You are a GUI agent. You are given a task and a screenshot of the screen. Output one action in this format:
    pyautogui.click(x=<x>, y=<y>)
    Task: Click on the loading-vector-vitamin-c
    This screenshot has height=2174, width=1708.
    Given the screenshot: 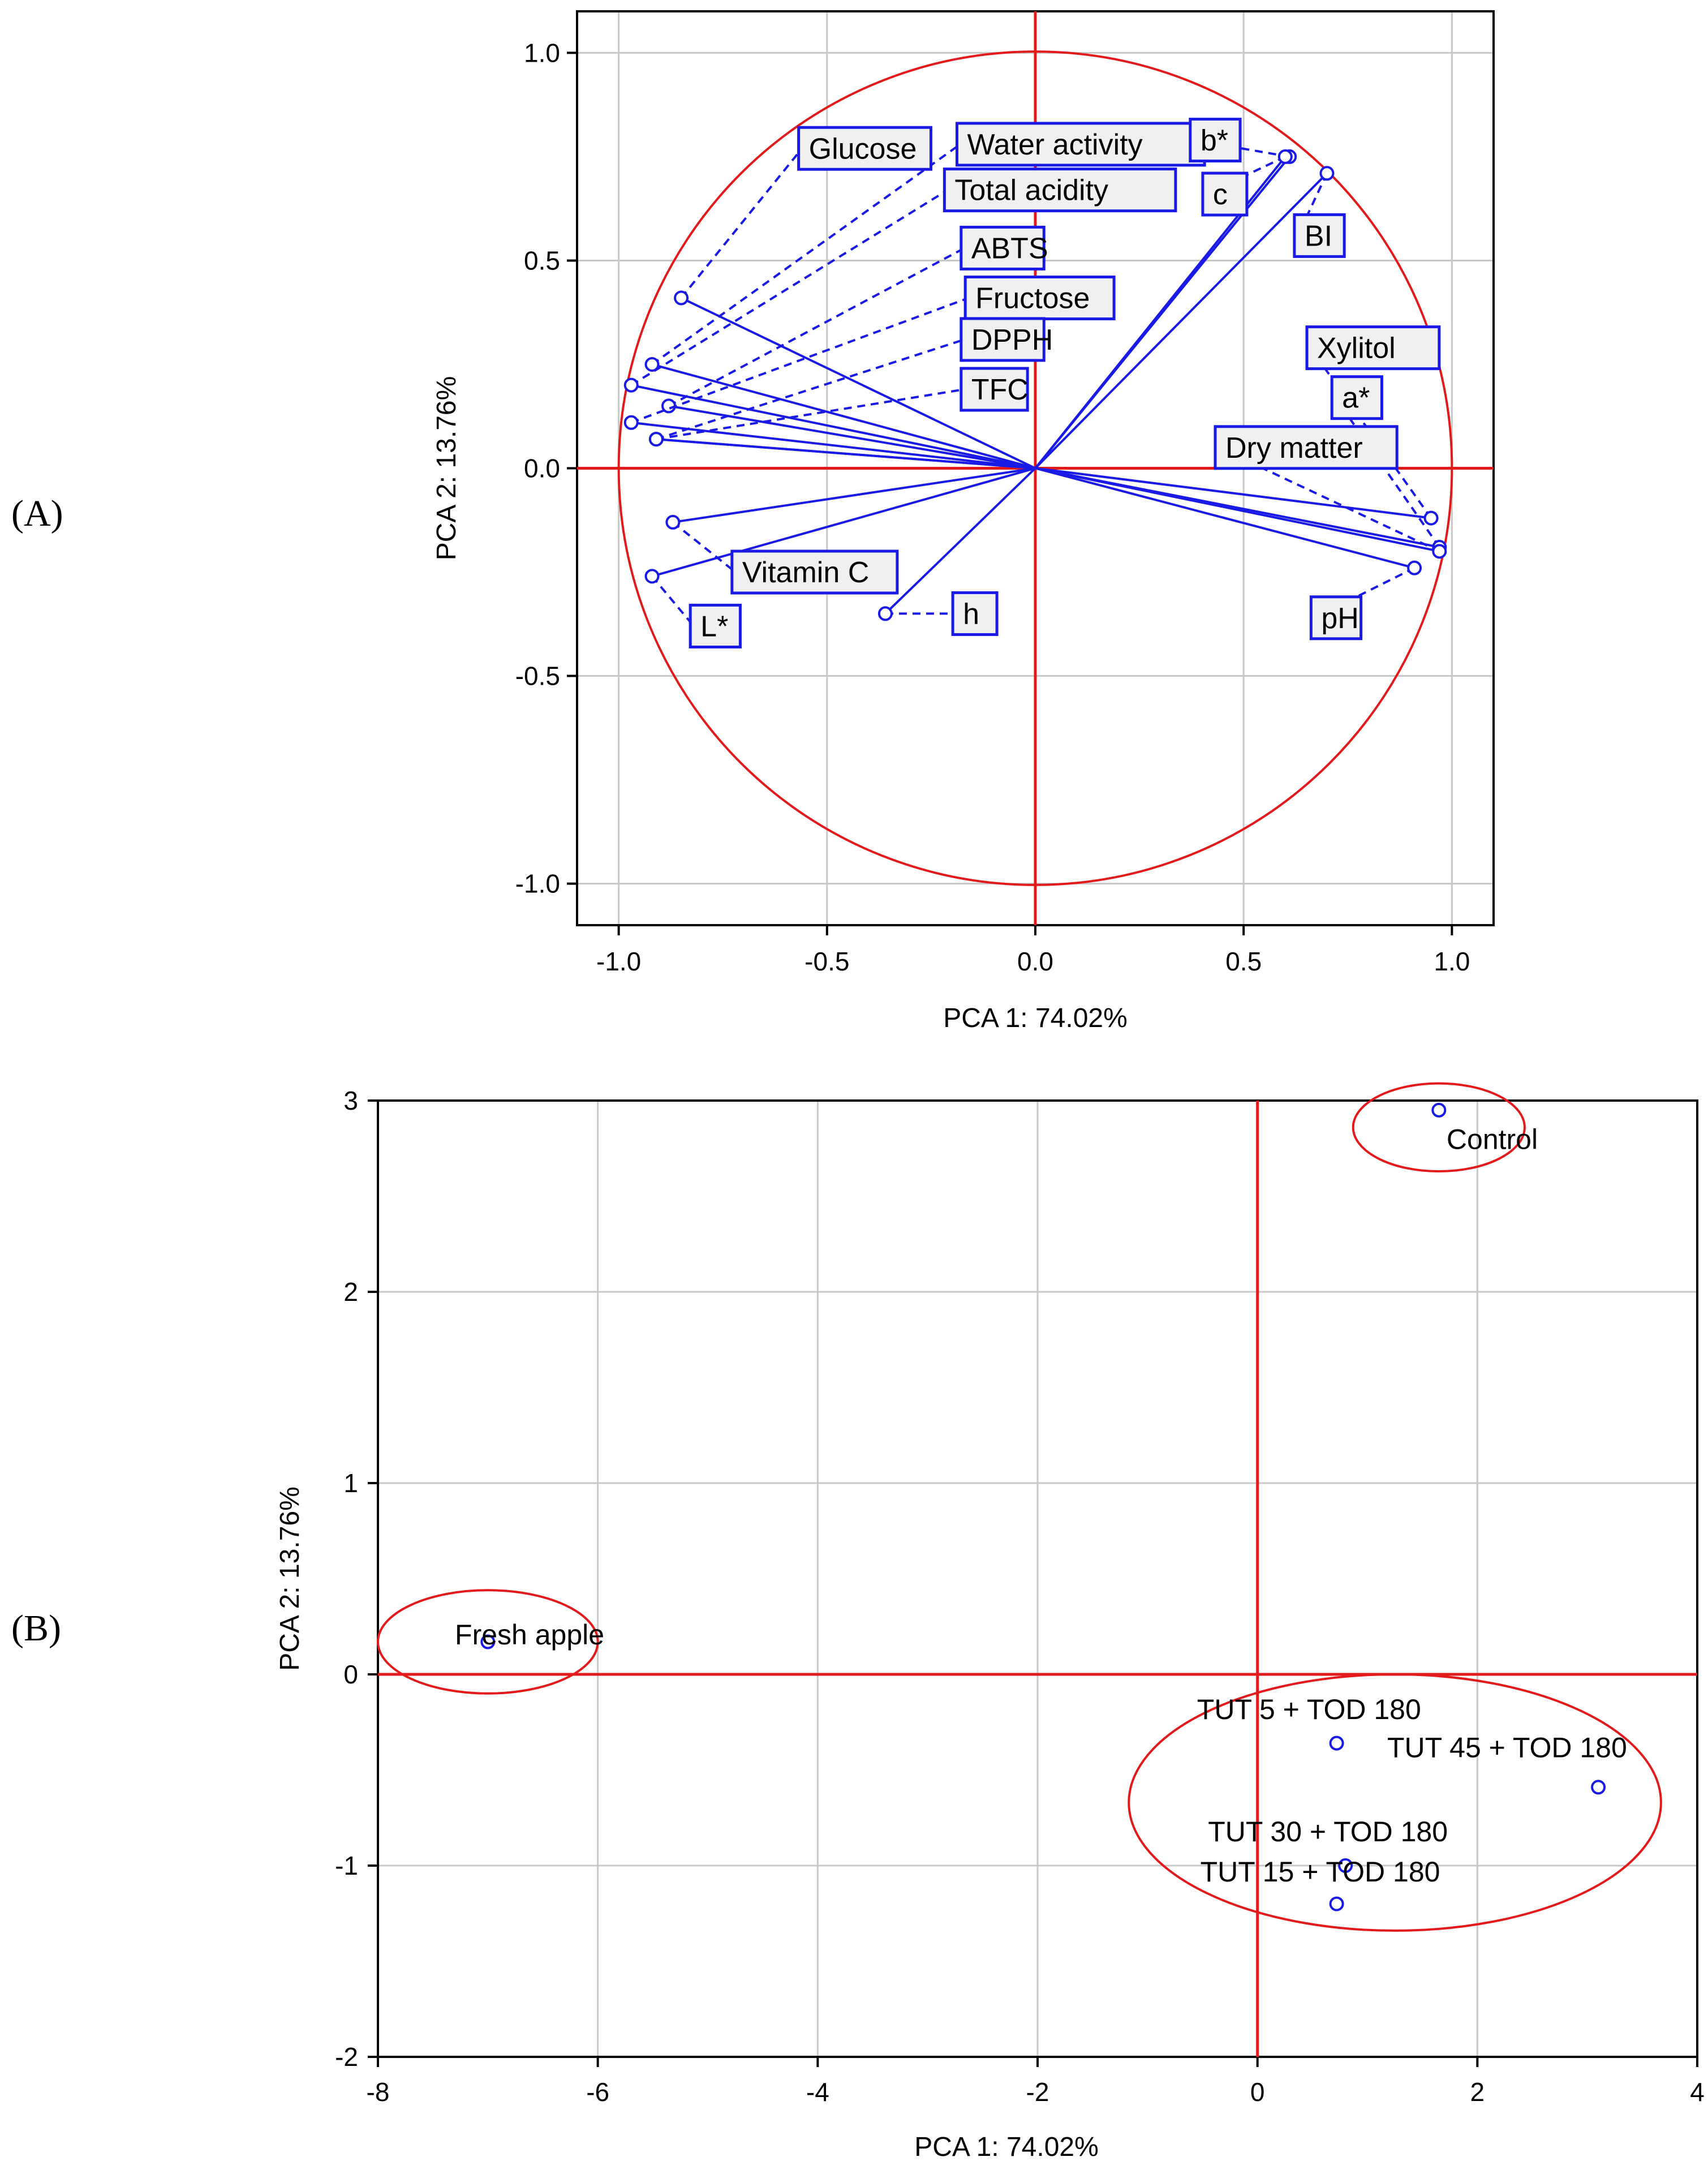 What is the action you would take?
    pyautogui.click(x=854, y=495)
    